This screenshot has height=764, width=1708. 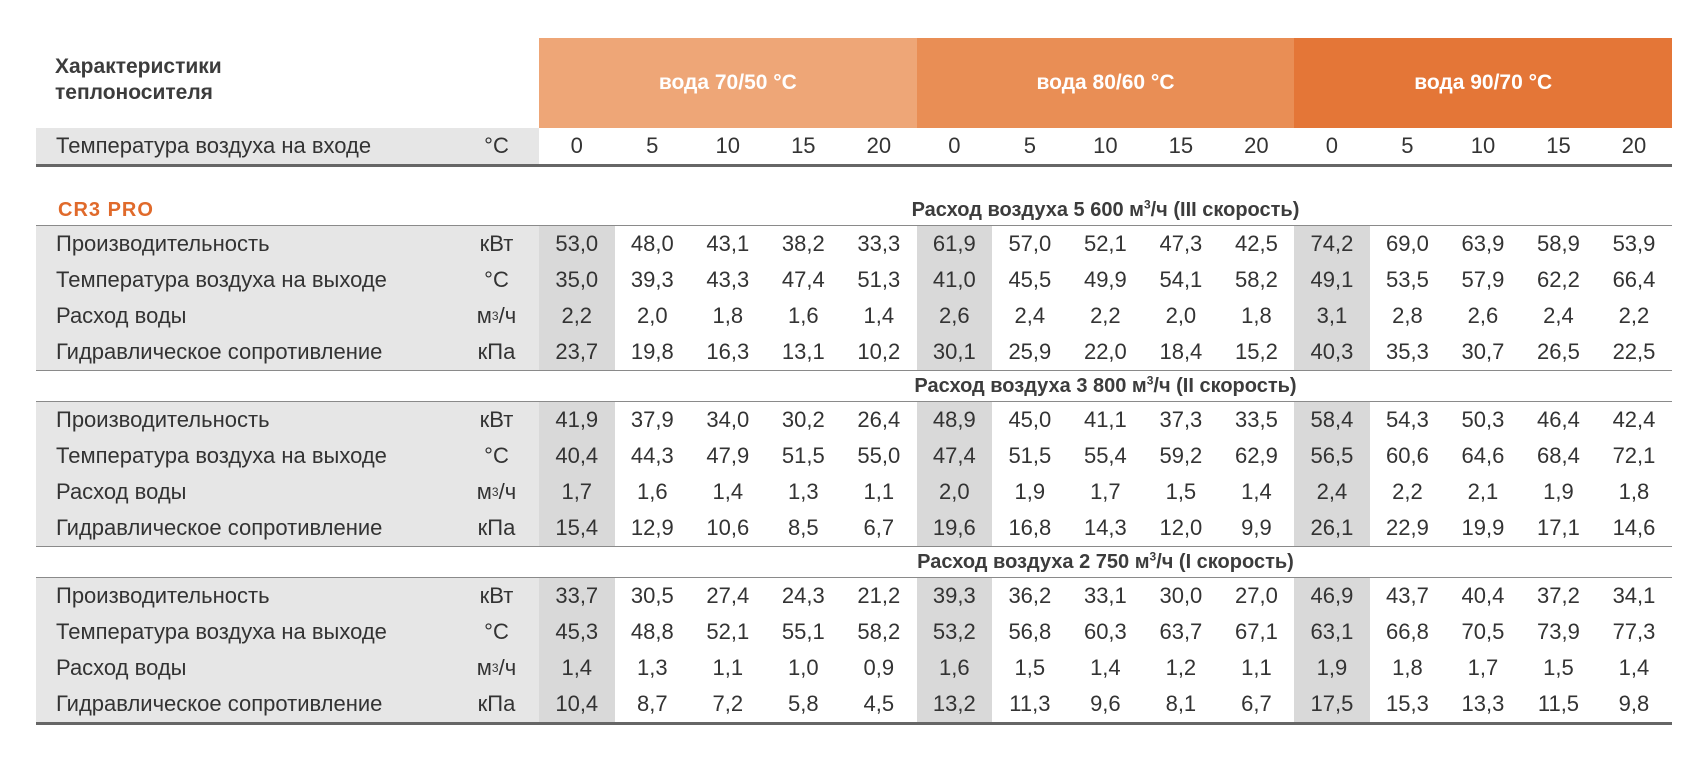 What do you see at coordinates (879, 279) in the screenshot?
I see `table-cell: 51,3` at bounding box center [879, 279].